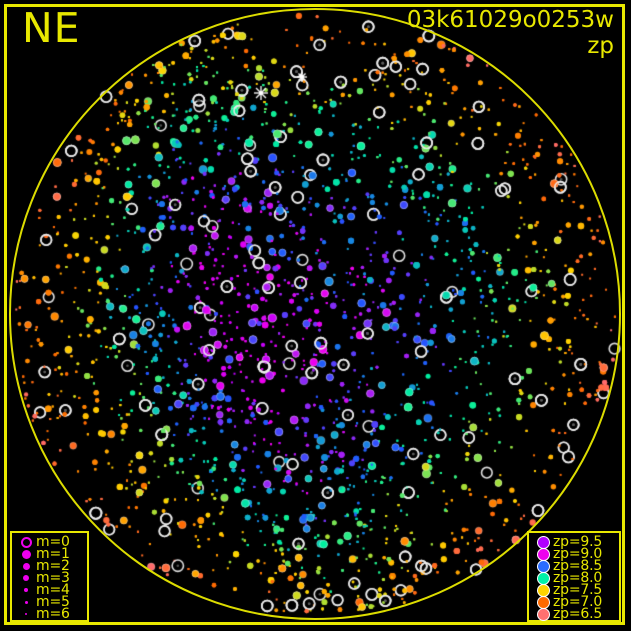  I want to click on magnitude-legend-label: m=6, so click(53, 614).